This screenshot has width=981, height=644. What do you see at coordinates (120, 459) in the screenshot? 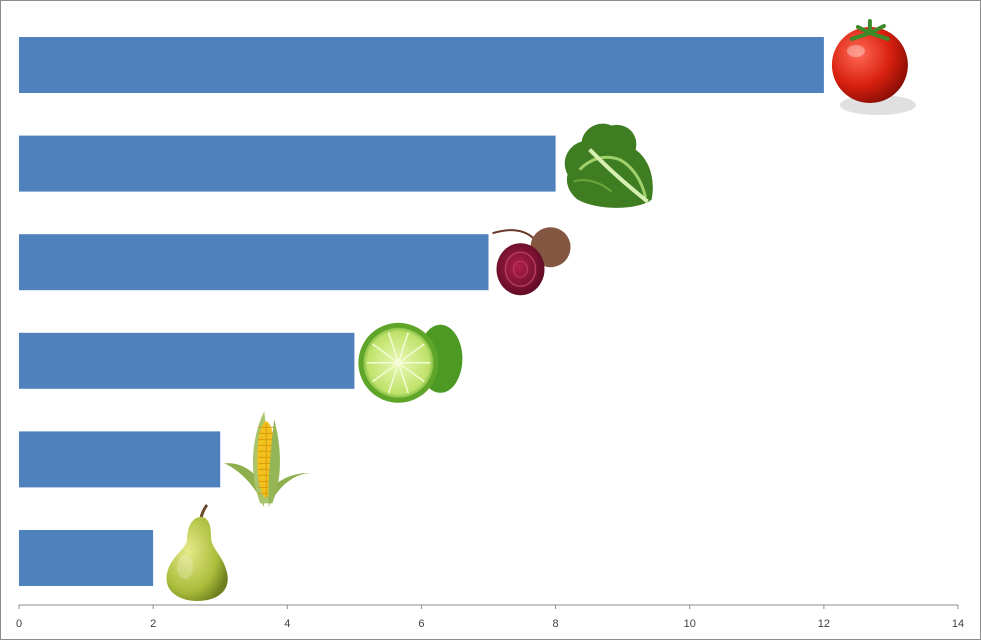
I see `bar-corn` at bounding box center [120, 459].